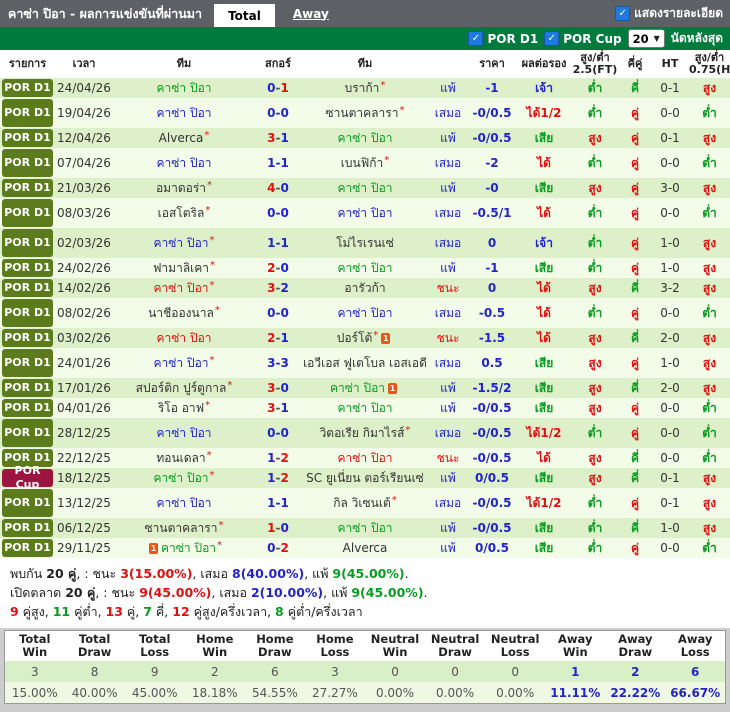 The width and height of the screenshot is (730, 712). What do you see at coordinates (335, 692) in the screenshot?
I see `stats-percent: 27.27%` at bounding box center [335, 692].